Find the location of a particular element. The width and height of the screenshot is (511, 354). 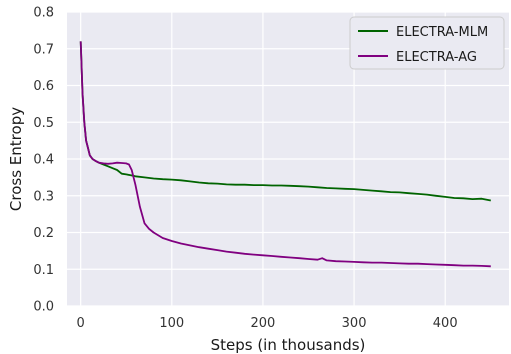

y-tick-label: 0.4 is located at coordinates (43, 160).